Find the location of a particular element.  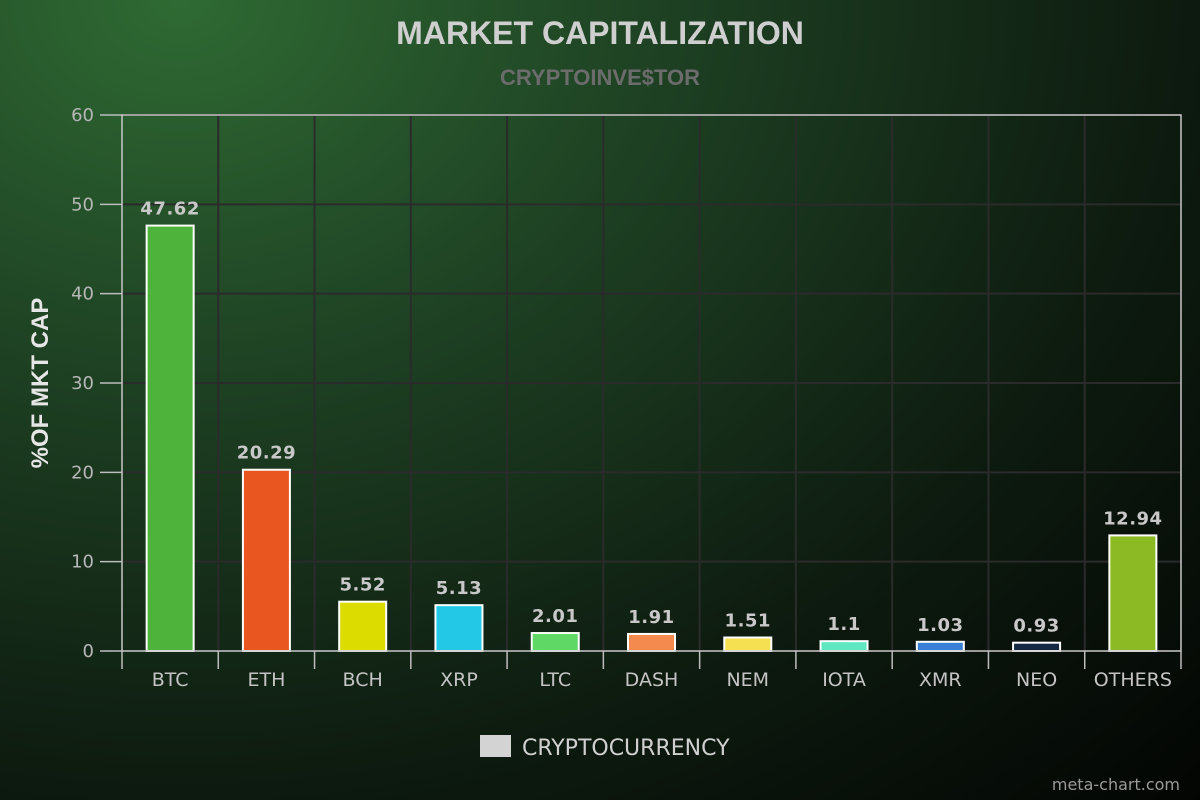

bar-btc is located at coordinates (170, 438).